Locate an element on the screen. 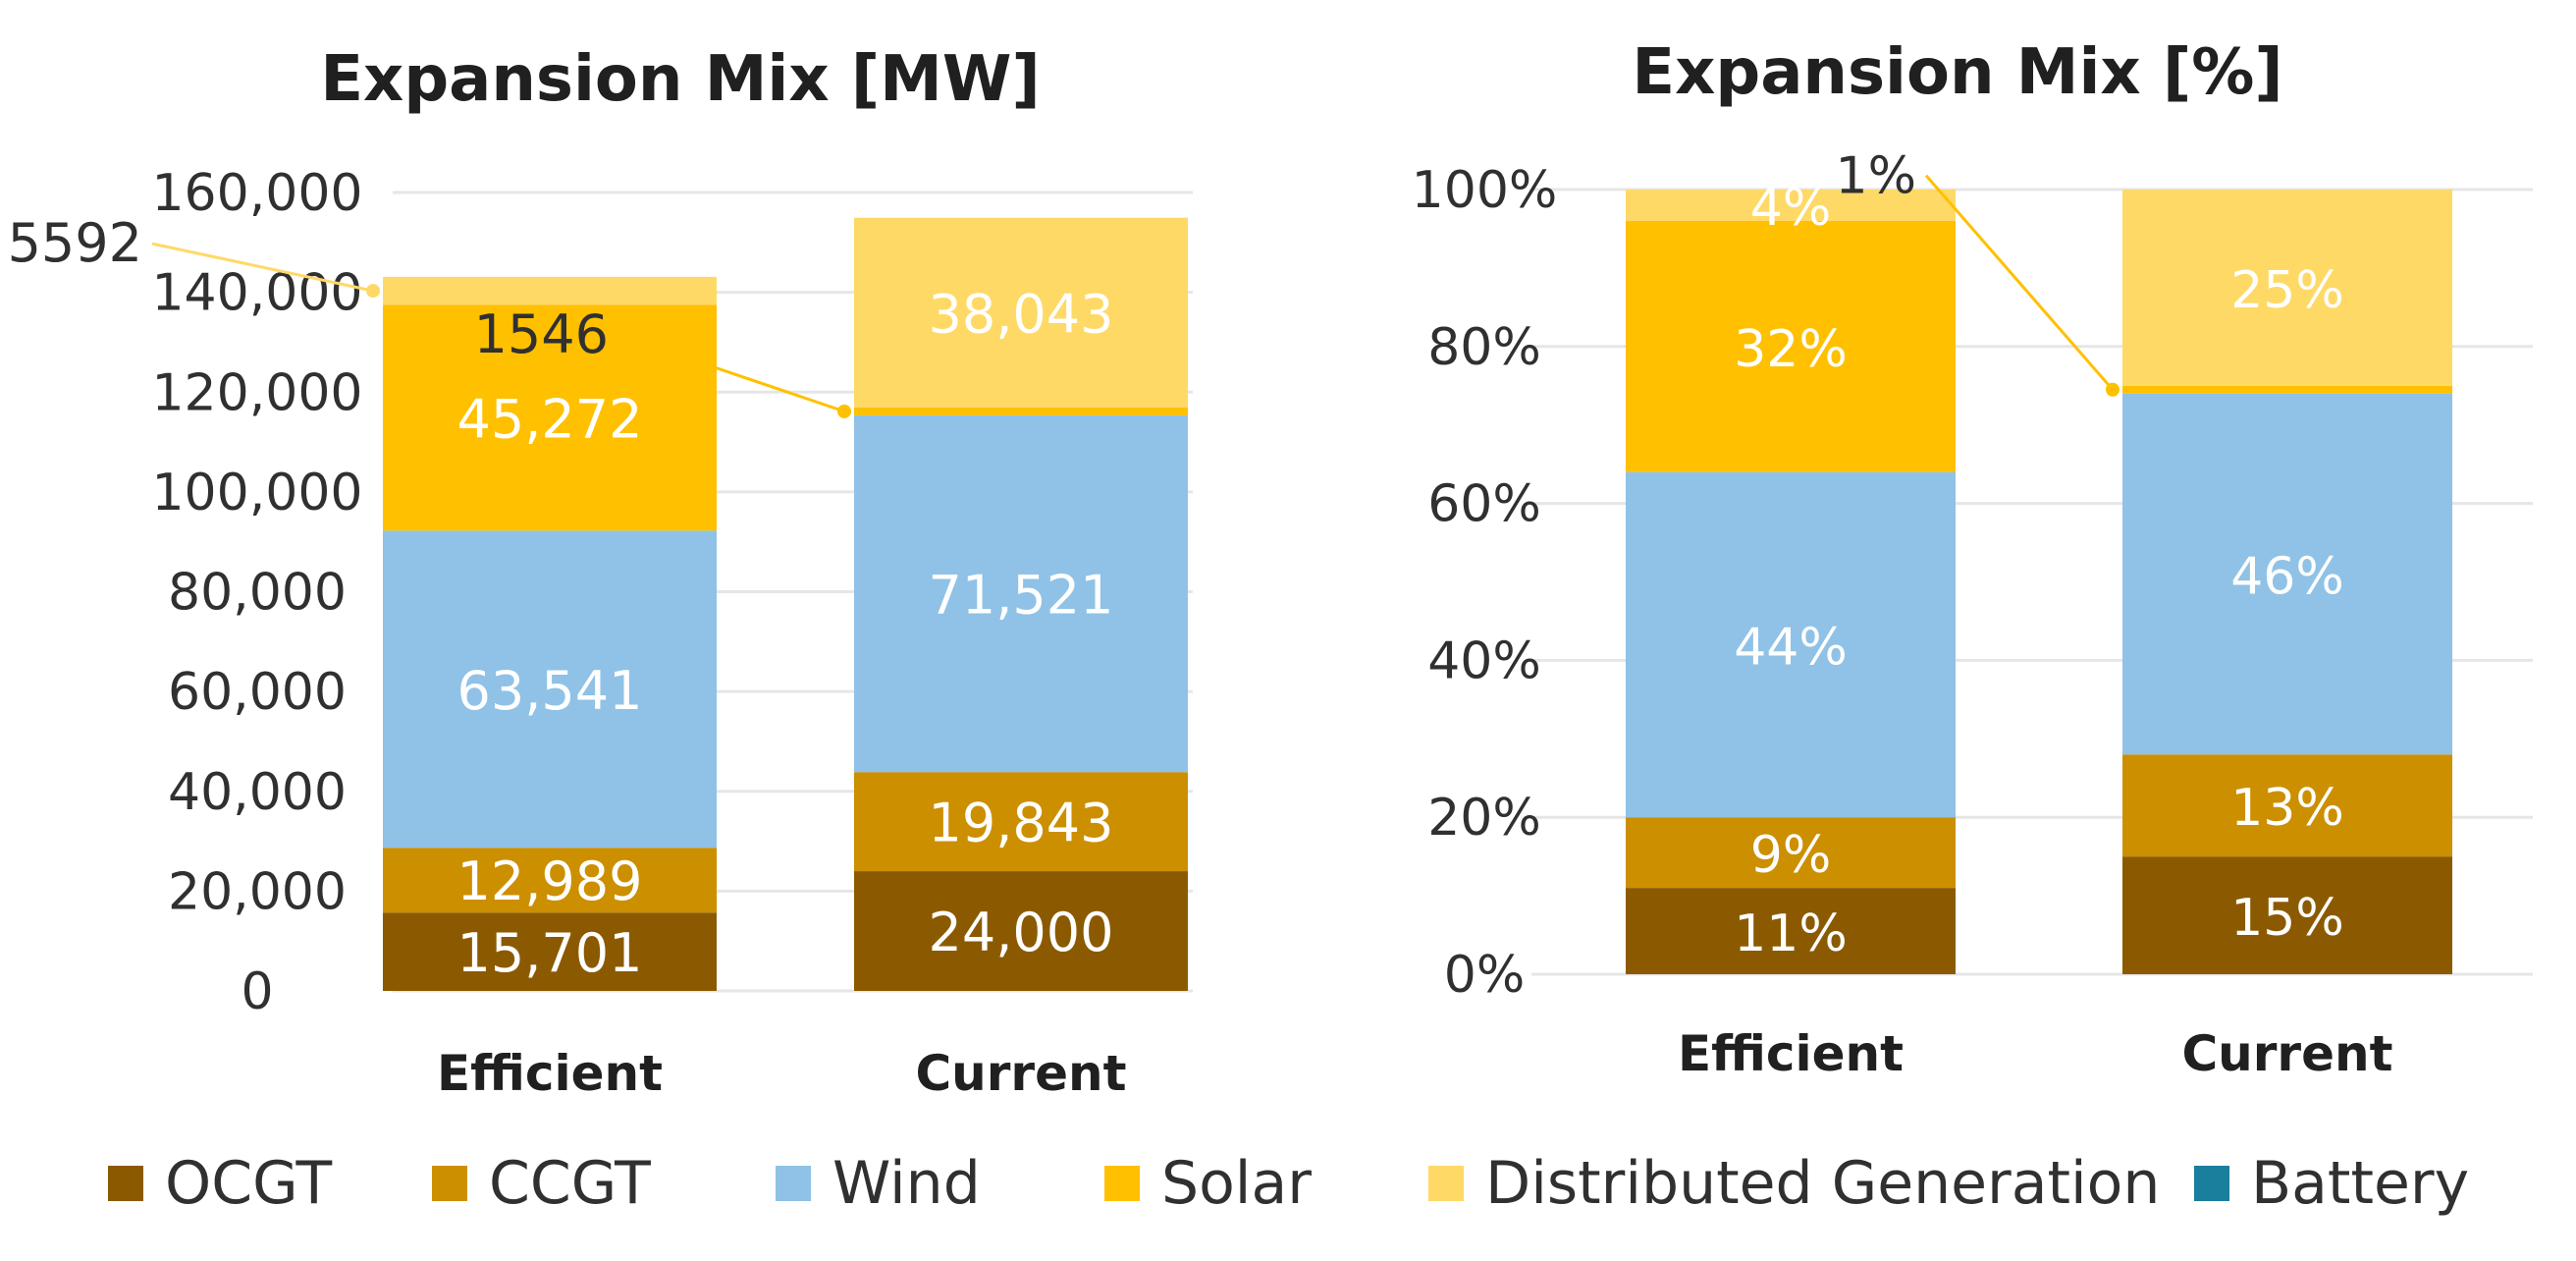  y-tick-label: 160,000 is located at coordinates (256, 193).